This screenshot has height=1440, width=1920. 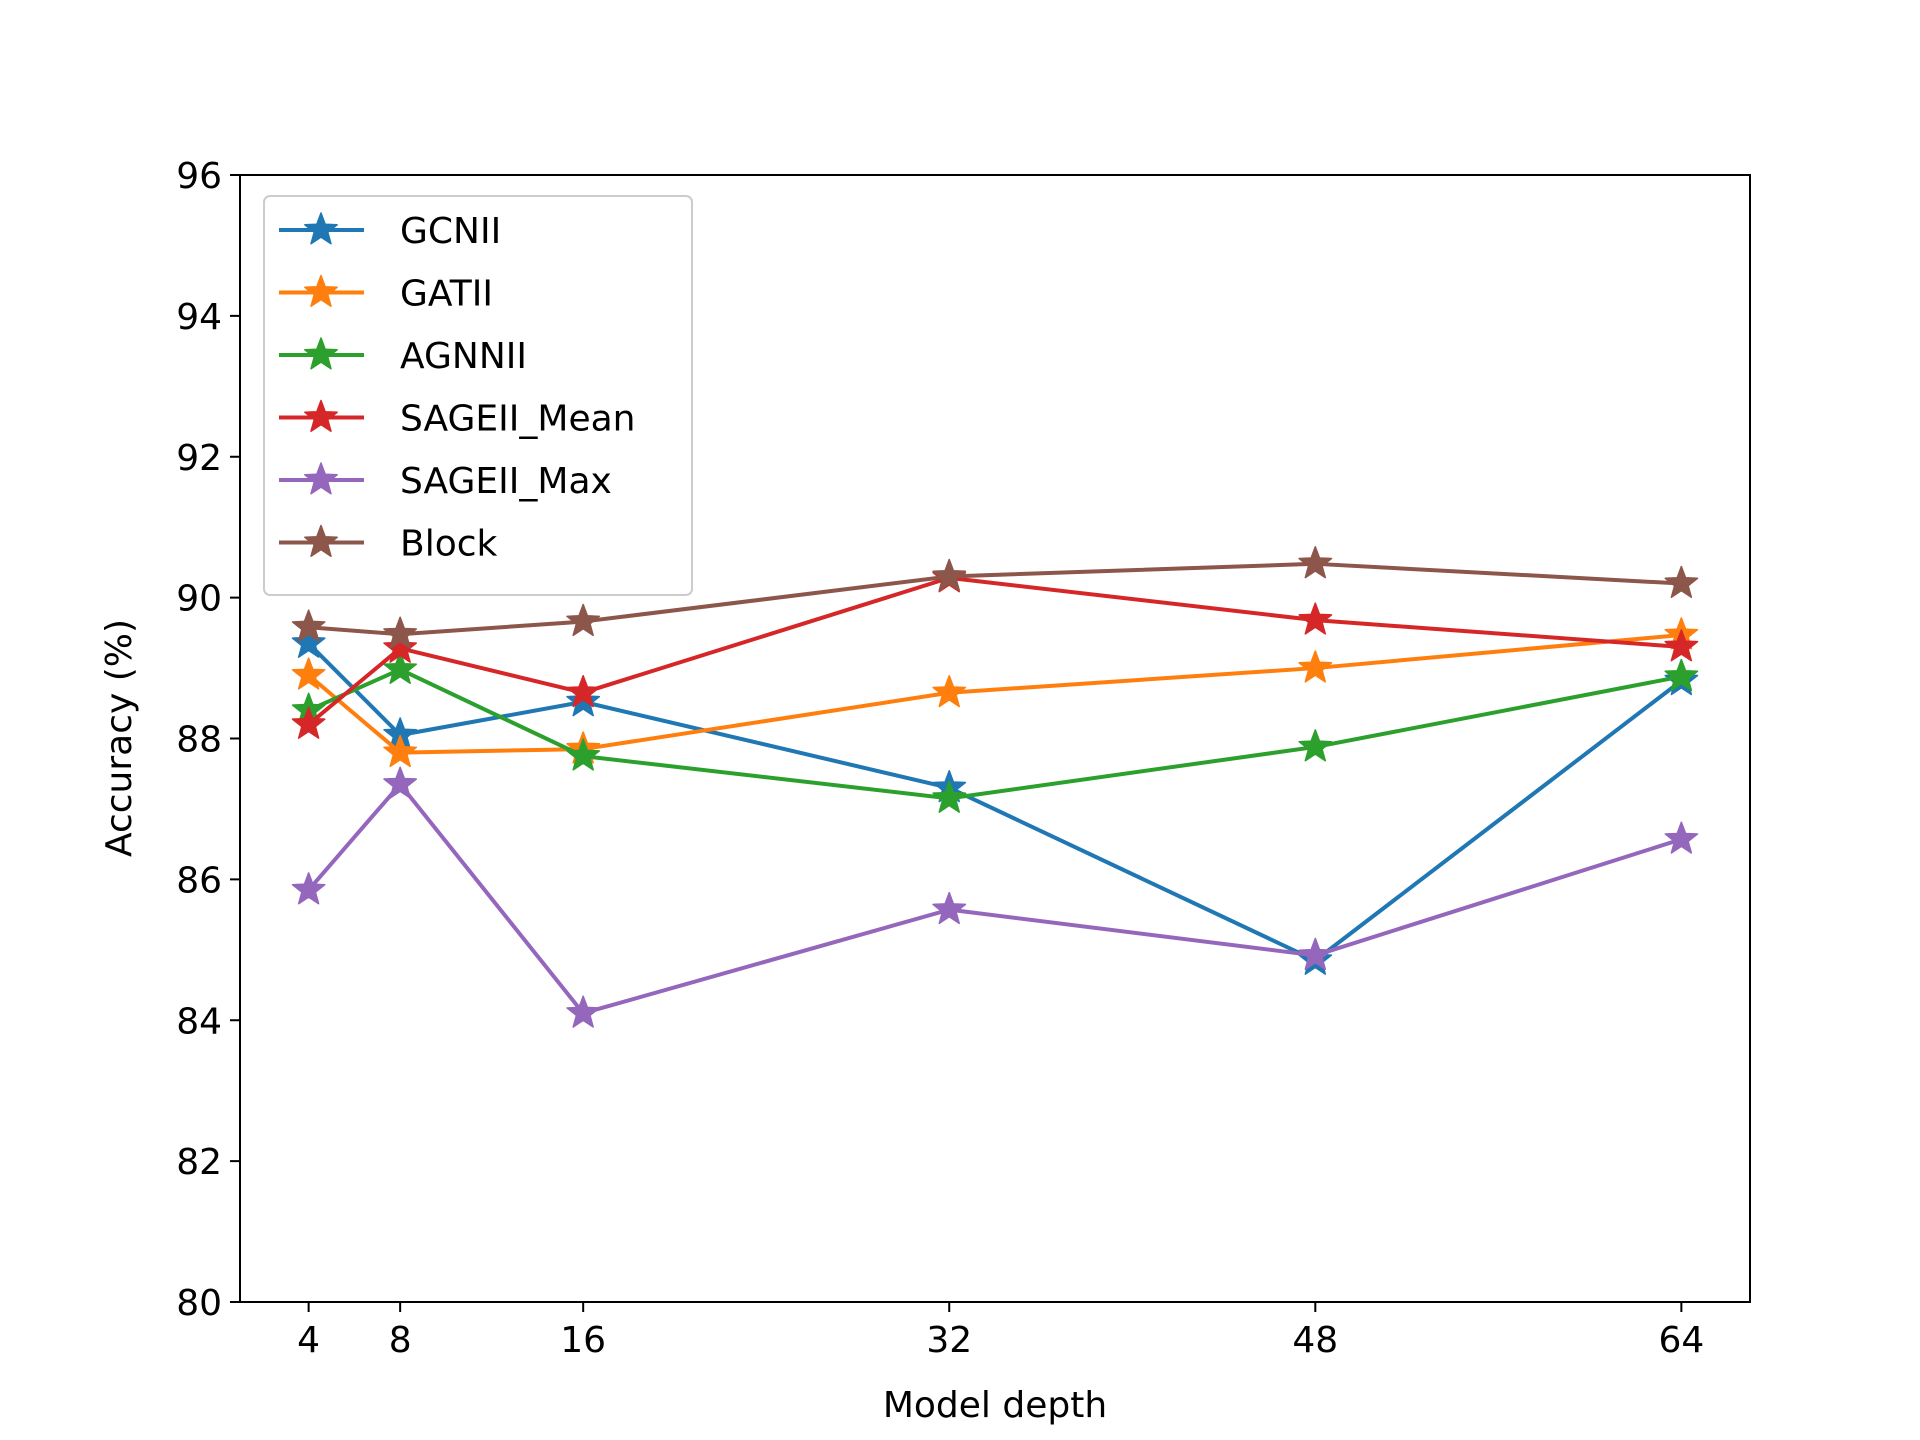 What do you see at coordinates (386, 294) in the screenshot?
I see `legend-item-gatii: GATII` at bounding box center [386, 294].